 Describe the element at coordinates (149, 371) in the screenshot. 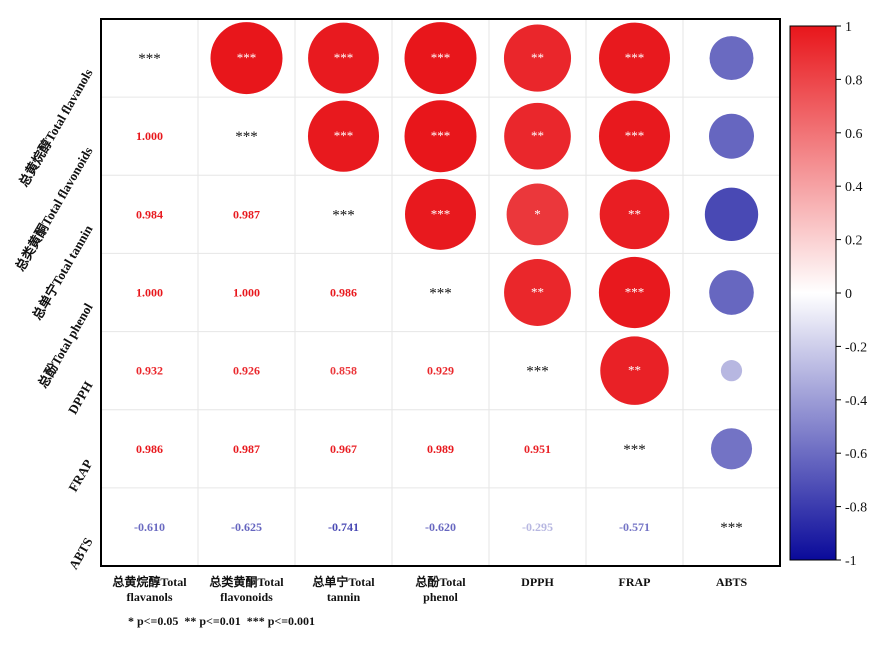

I see `corr-value-label: 0.932` at that location.